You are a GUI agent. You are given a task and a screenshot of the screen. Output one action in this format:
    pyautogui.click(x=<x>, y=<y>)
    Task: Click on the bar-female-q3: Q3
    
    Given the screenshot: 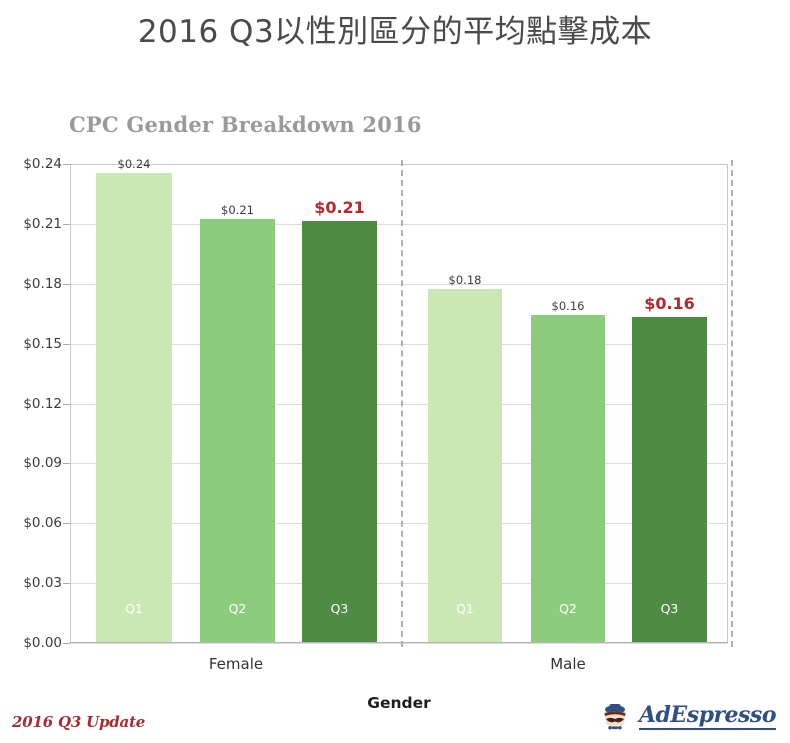 What is the action you would take?
    pyautogui.click(x=339, y=431)
    